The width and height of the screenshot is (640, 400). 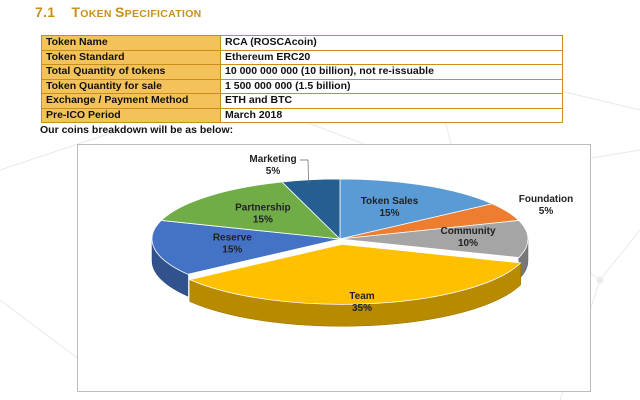 What do you see at coordinates (131, 57) in the screenshot?
I see `spec-key: Token Standard` at bounding box center [131, 57].